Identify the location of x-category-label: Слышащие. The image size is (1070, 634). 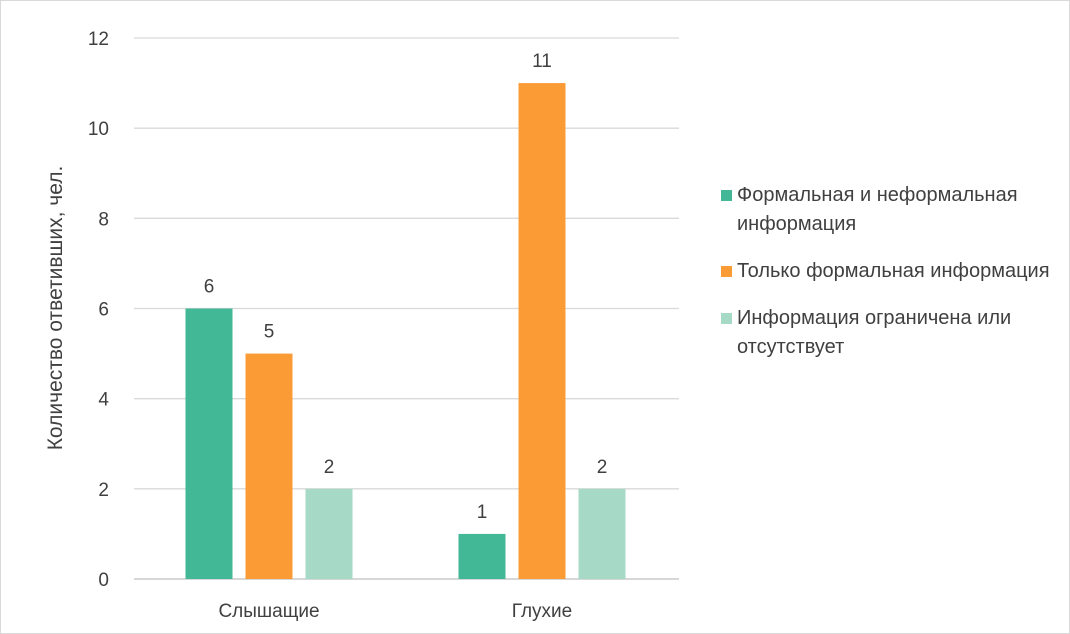
(268, 611).